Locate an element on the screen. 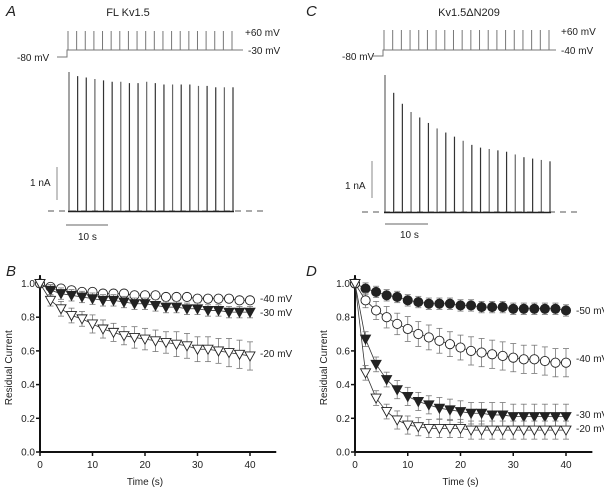  panel-letter-d: D is located at coordinates (311, 271).